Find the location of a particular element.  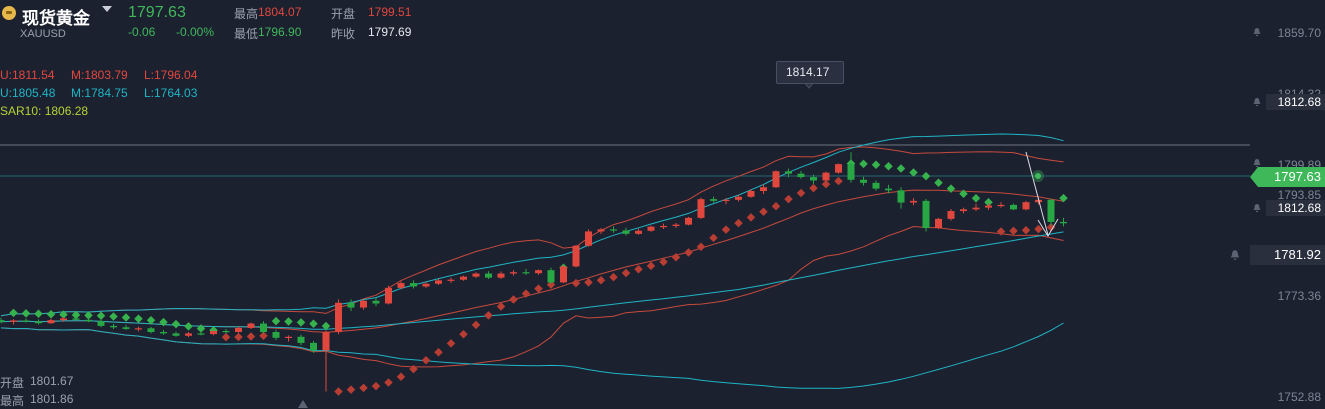

price-alert-label: 1781.92 is located at coordinates (1287, 255).